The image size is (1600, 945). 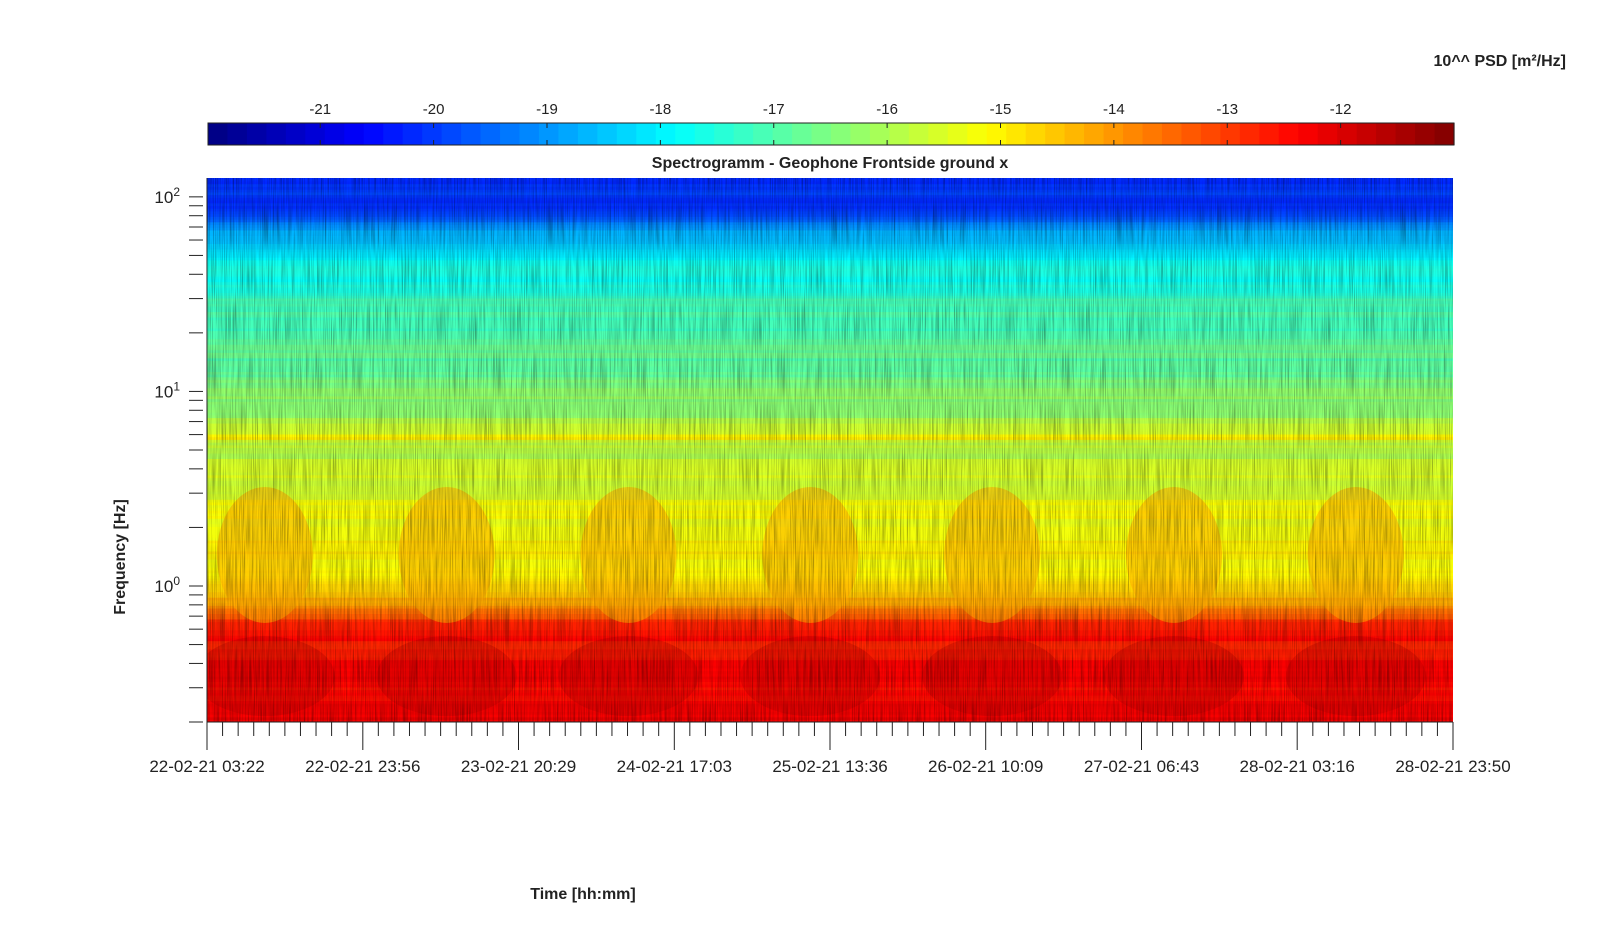 I want to click on x-tick-label: 23-02-21 20:29, so click(x=518, y=766).